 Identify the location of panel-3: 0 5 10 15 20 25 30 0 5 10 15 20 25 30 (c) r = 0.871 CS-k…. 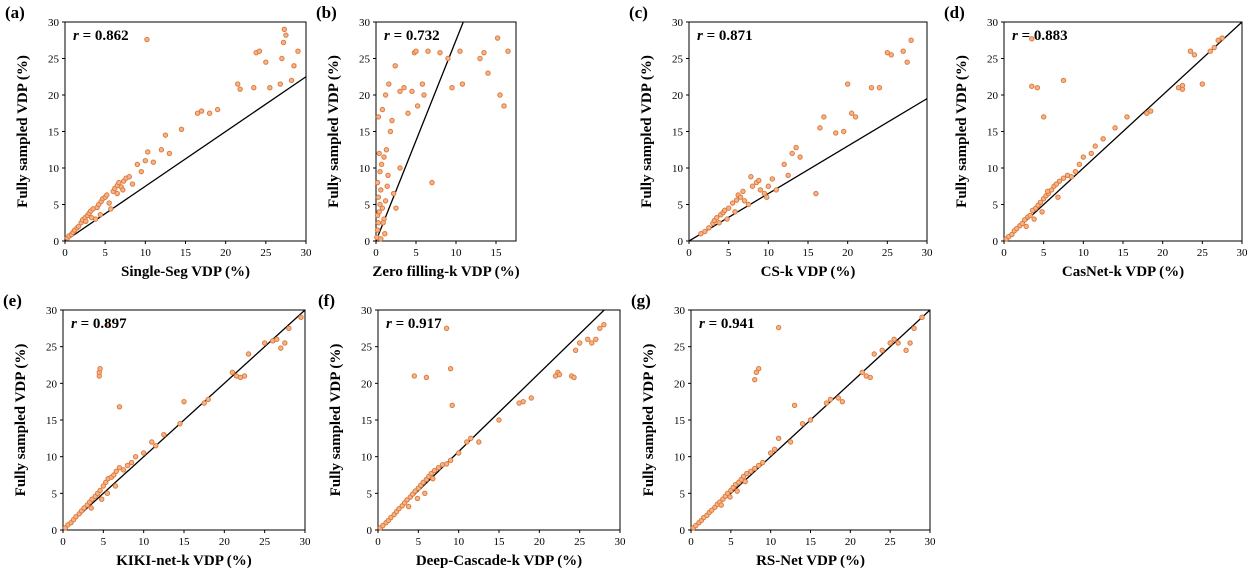
(781, 141).